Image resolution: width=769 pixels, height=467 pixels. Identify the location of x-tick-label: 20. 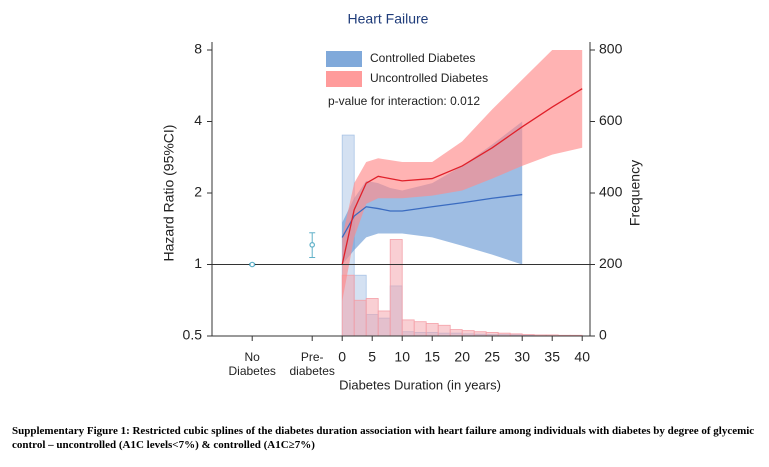
(462, 357).